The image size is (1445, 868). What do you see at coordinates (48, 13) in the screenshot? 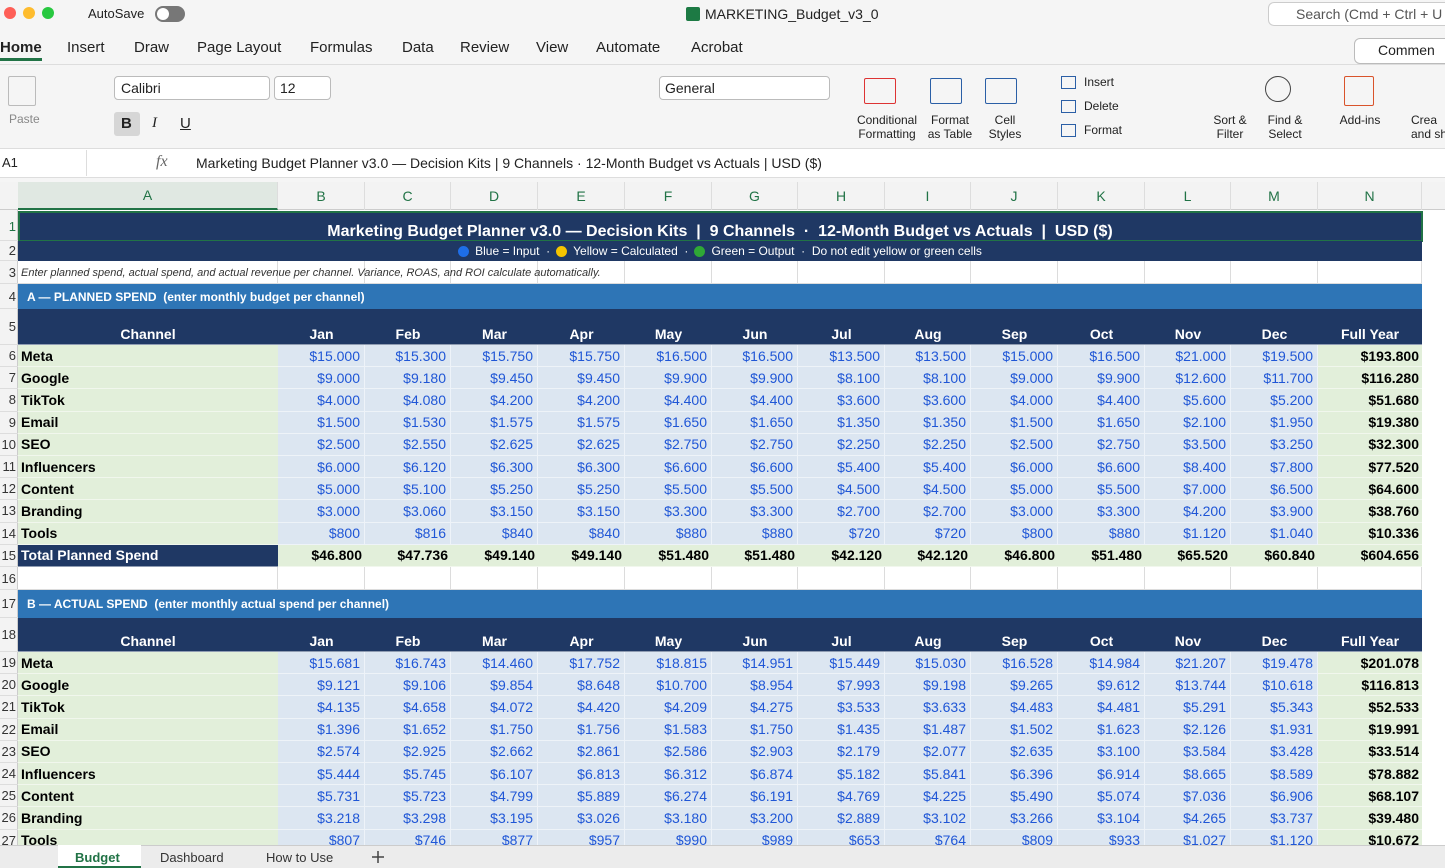
I see `zoom-button` at bounding box center [48, 13].